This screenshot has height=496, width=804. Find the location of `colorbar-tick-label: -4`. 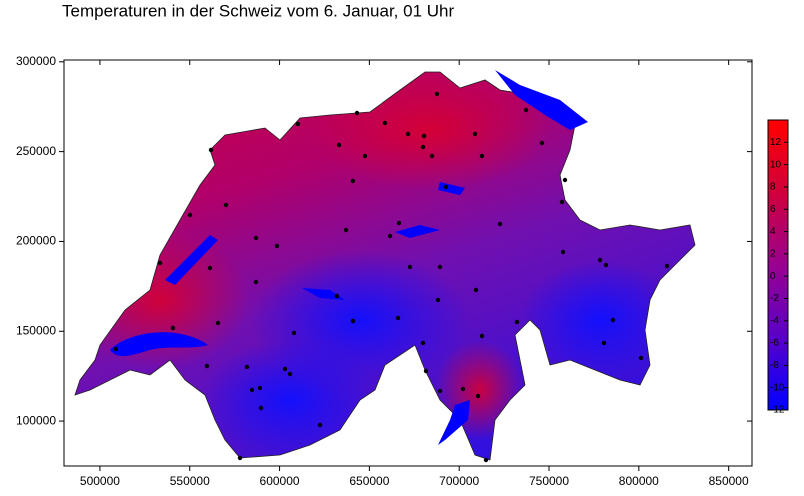

colorbar-tick-label: -4 is located at coordinates (774, 320).